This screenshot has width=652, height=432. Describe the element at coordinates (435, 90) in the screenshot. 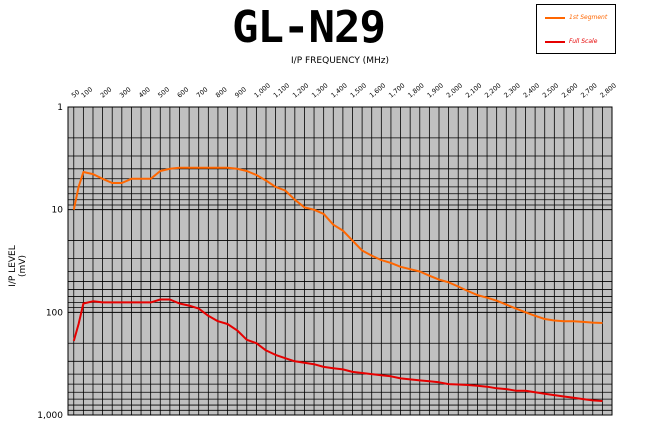

I see `x-tick-label: 1,900` at that location.